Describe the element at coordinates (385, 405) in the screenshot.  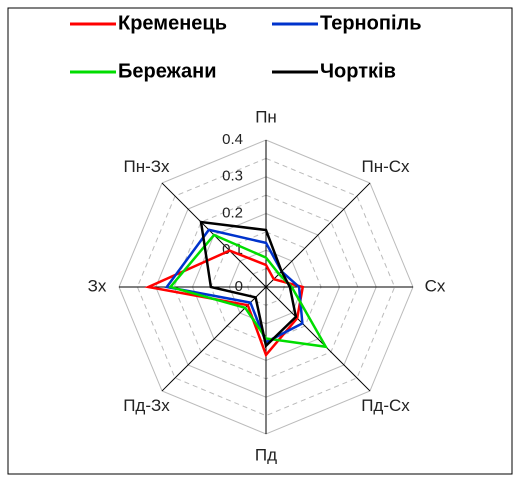
I see `category-label: Пд-Сх` at that location.